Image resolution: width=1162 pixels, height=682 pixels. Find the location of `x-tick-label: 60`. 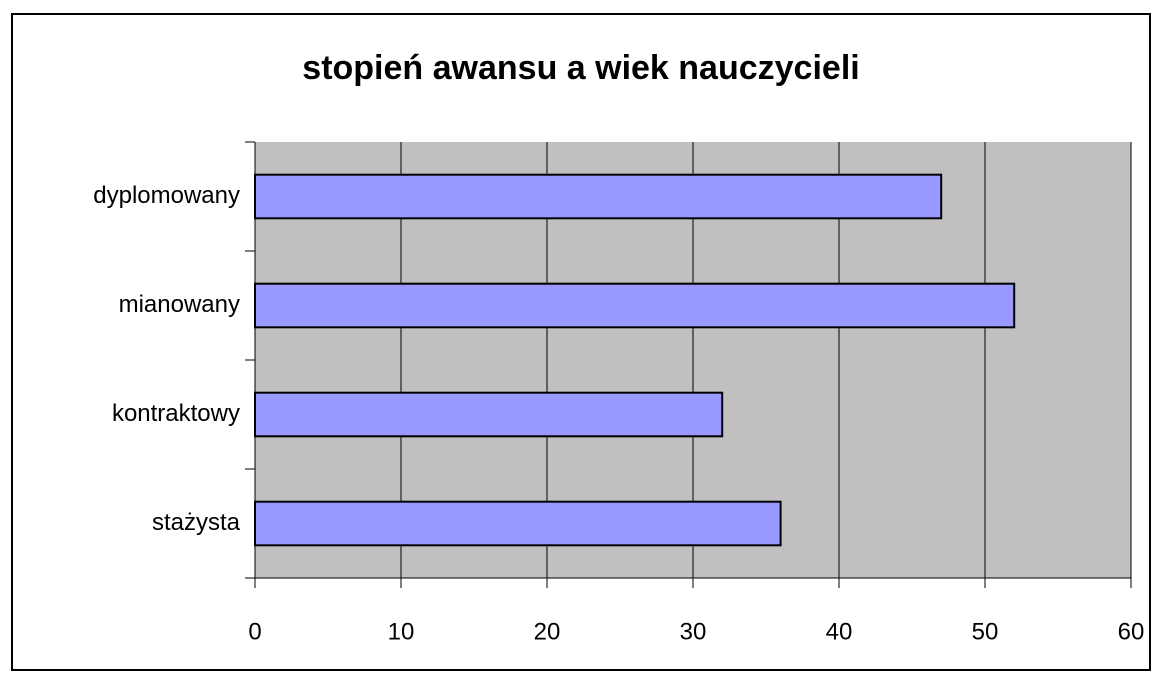

x-tick-label: 60 is located at coordinates (1131, 631).